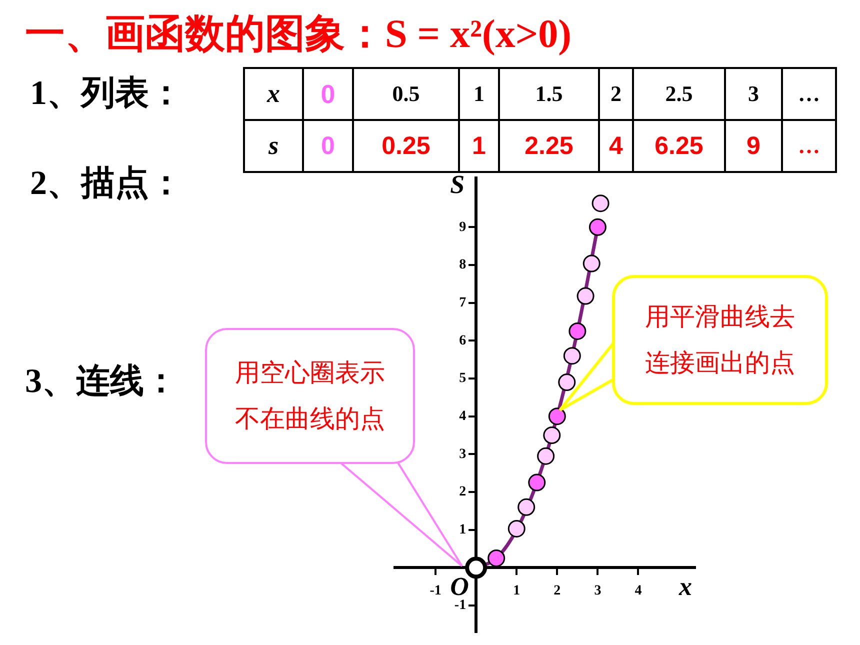 The width and height of the screenshot is (860, 645). Describe the element at coordinates (616, 94) in the screenshot. I see `text: 2` at that location.